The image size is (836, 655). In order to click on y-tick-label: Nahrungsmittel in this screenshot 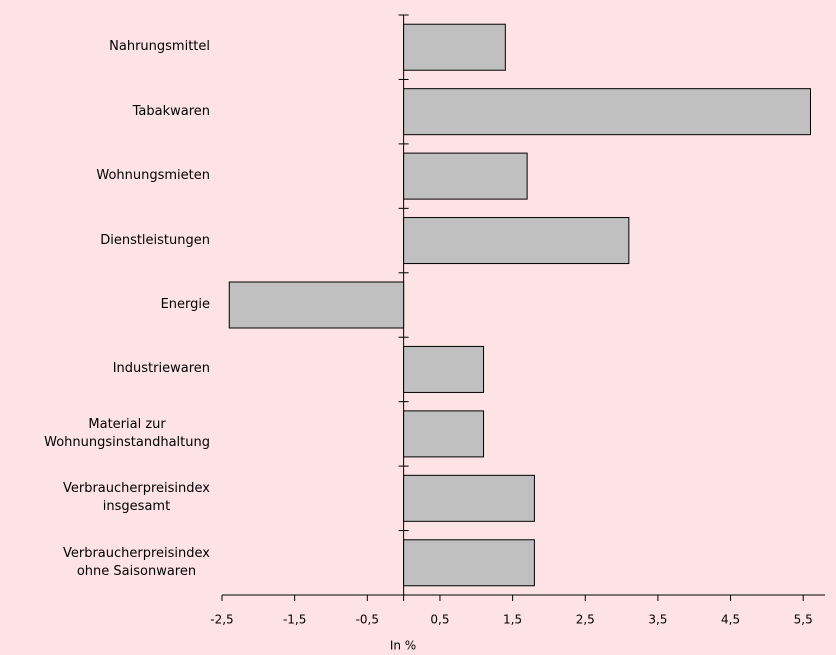, I will do `click(159, 47)`.